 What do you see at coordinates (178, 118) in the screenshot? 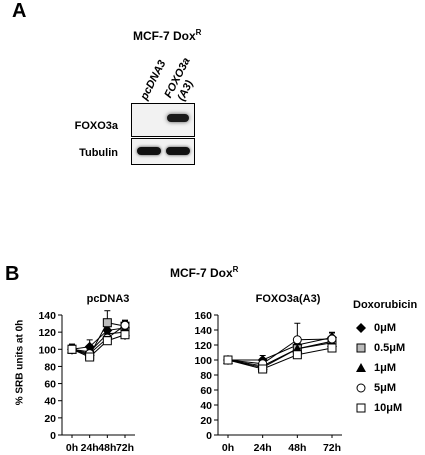
I see `blot-band-foxo3a-a3` at bounding box center [178, 118].